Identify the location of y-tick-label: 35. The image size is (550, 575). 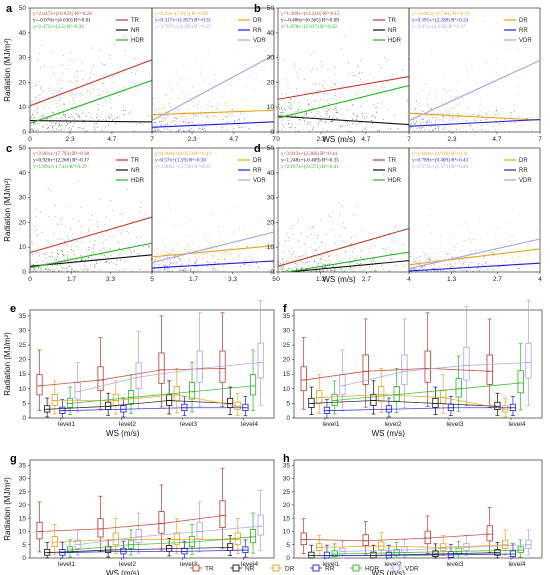
(23, 316).